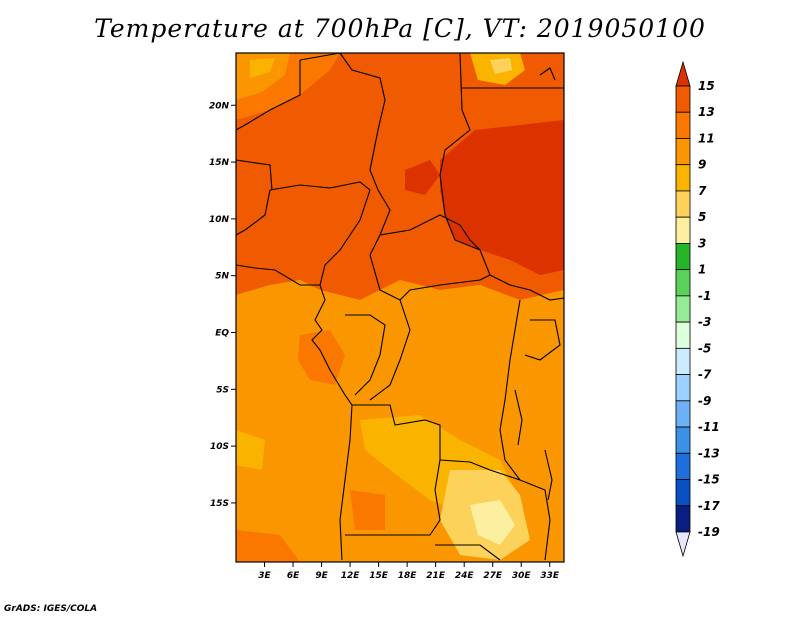  What do you see at coordinates (702, 191) in the screenshot?
I see `colorbar-label: 7` at bounding box center [702, 191].